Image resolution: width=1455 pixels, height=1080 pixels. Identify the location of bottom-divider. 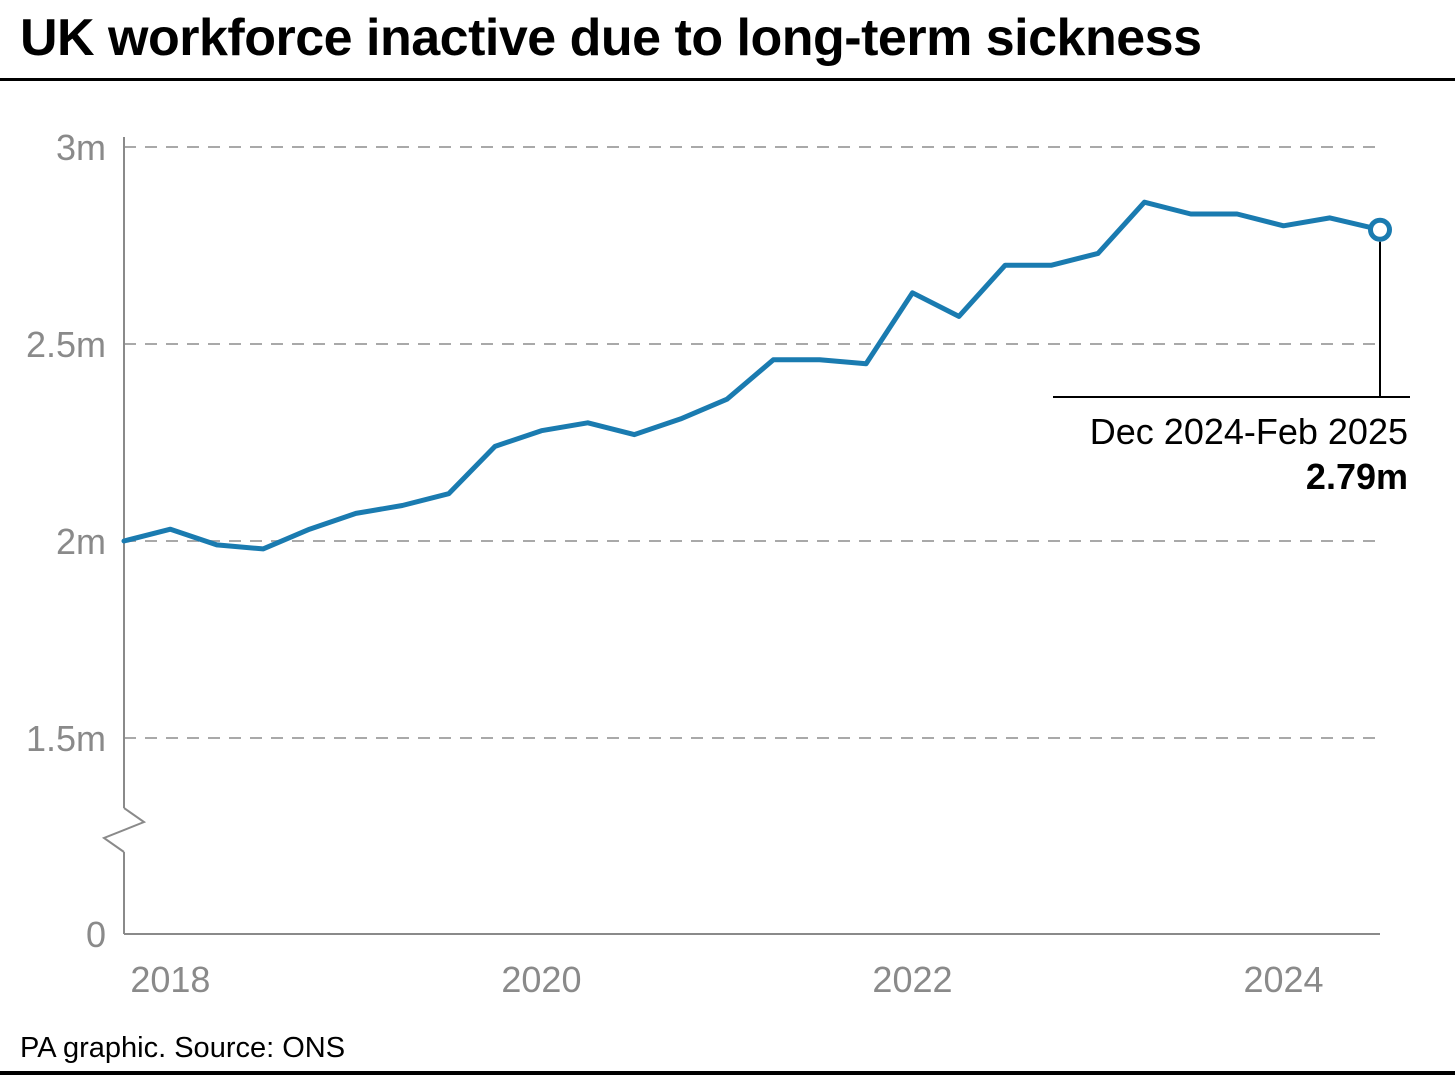
(727, 1073).